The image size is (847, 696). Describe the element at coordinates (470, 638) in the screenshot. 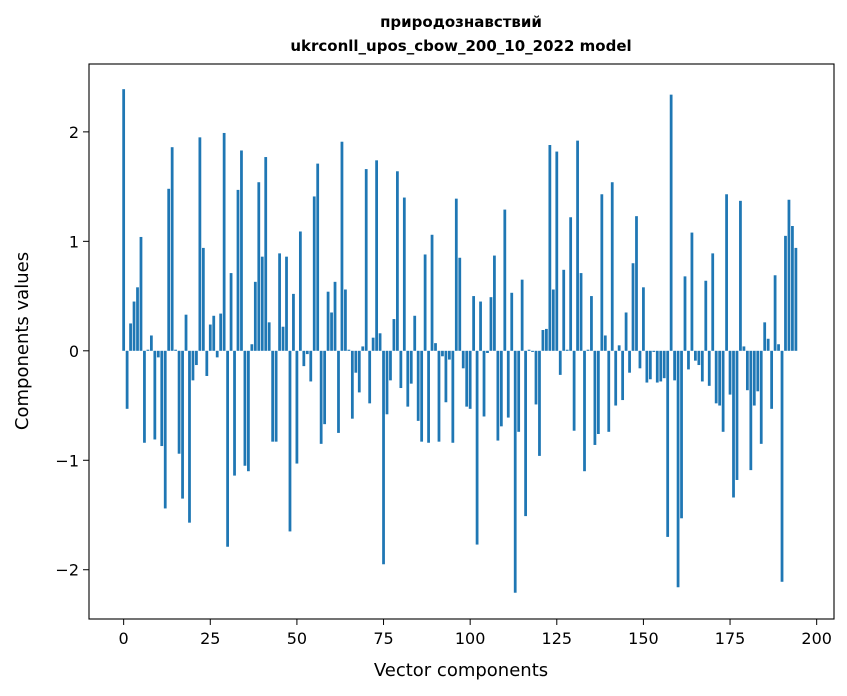

I see `x-tick-label: 100` at that location.